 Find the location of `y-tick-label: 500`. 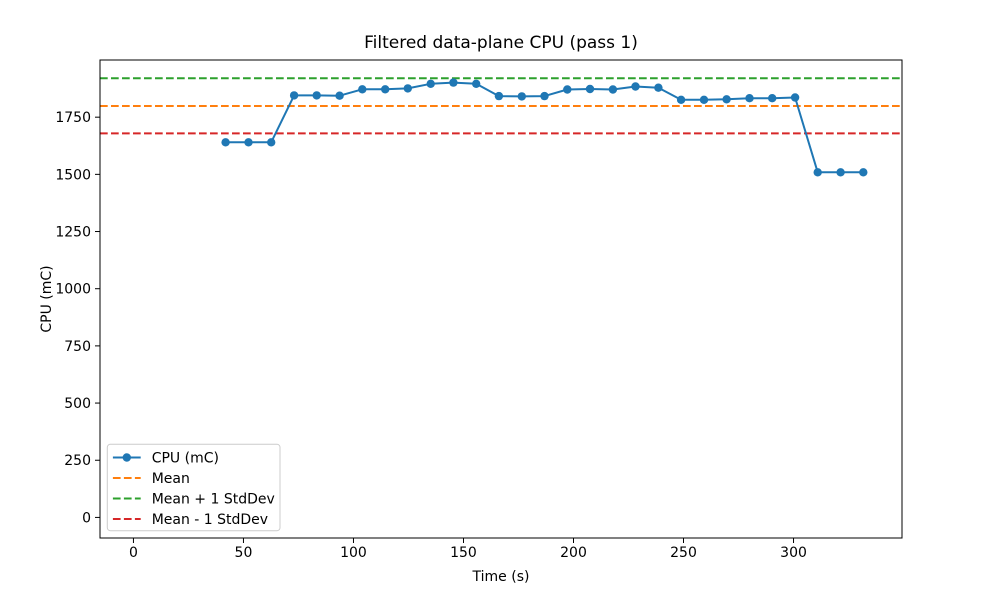

y-tick-label: 500 is located at coordinates (77, 404).